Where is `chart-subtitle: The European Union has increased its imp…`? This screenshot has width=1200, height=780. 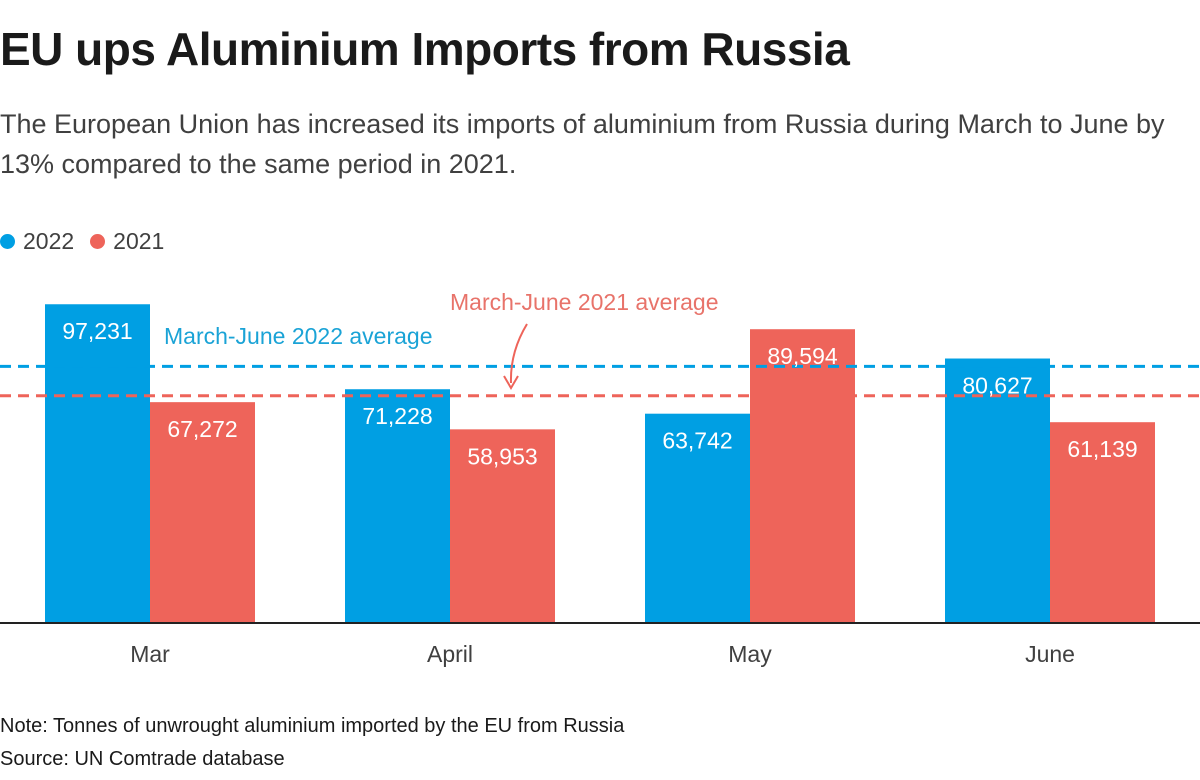
chart-subtitle: The European Union has increased its imp… is located at coordinates (582, 144).